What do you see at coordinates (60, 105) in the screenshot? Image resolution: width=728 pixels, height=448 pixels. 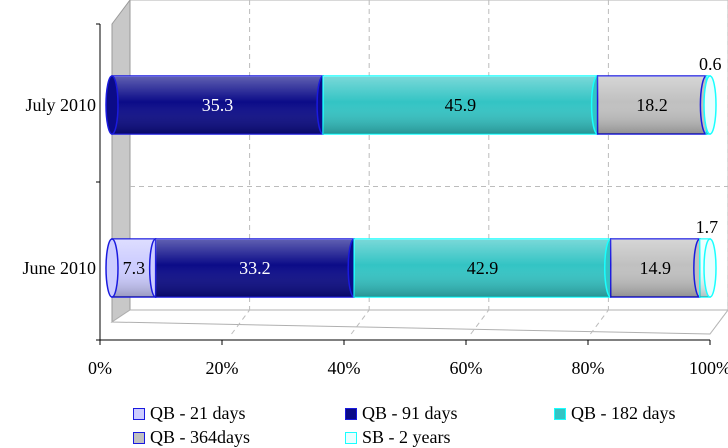 I see `category-label: July 2010` at bounding box center [60, 105].